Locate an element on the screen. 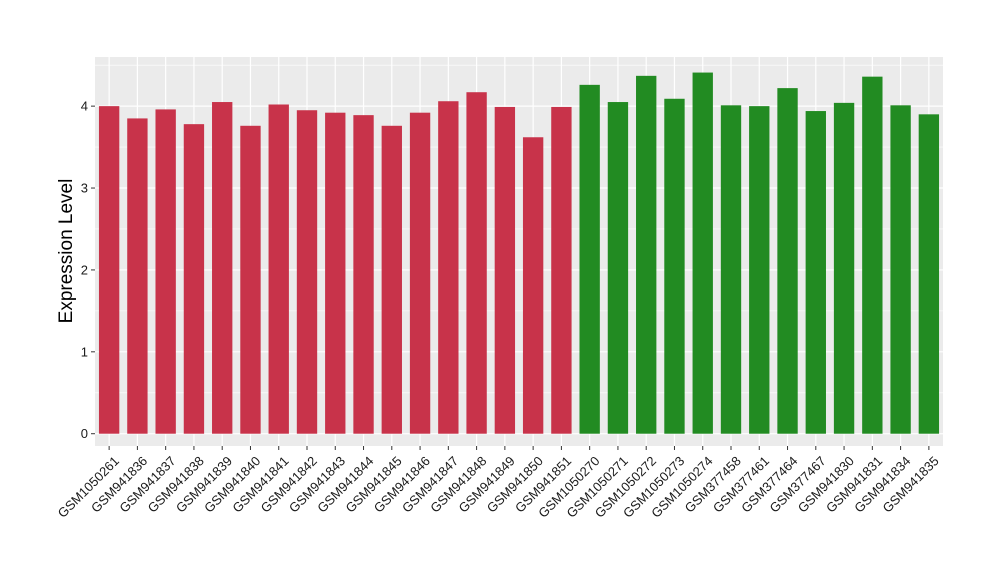  y-axis-ticks: 0 1 2 3 4 is located at coordinates (88, 270).